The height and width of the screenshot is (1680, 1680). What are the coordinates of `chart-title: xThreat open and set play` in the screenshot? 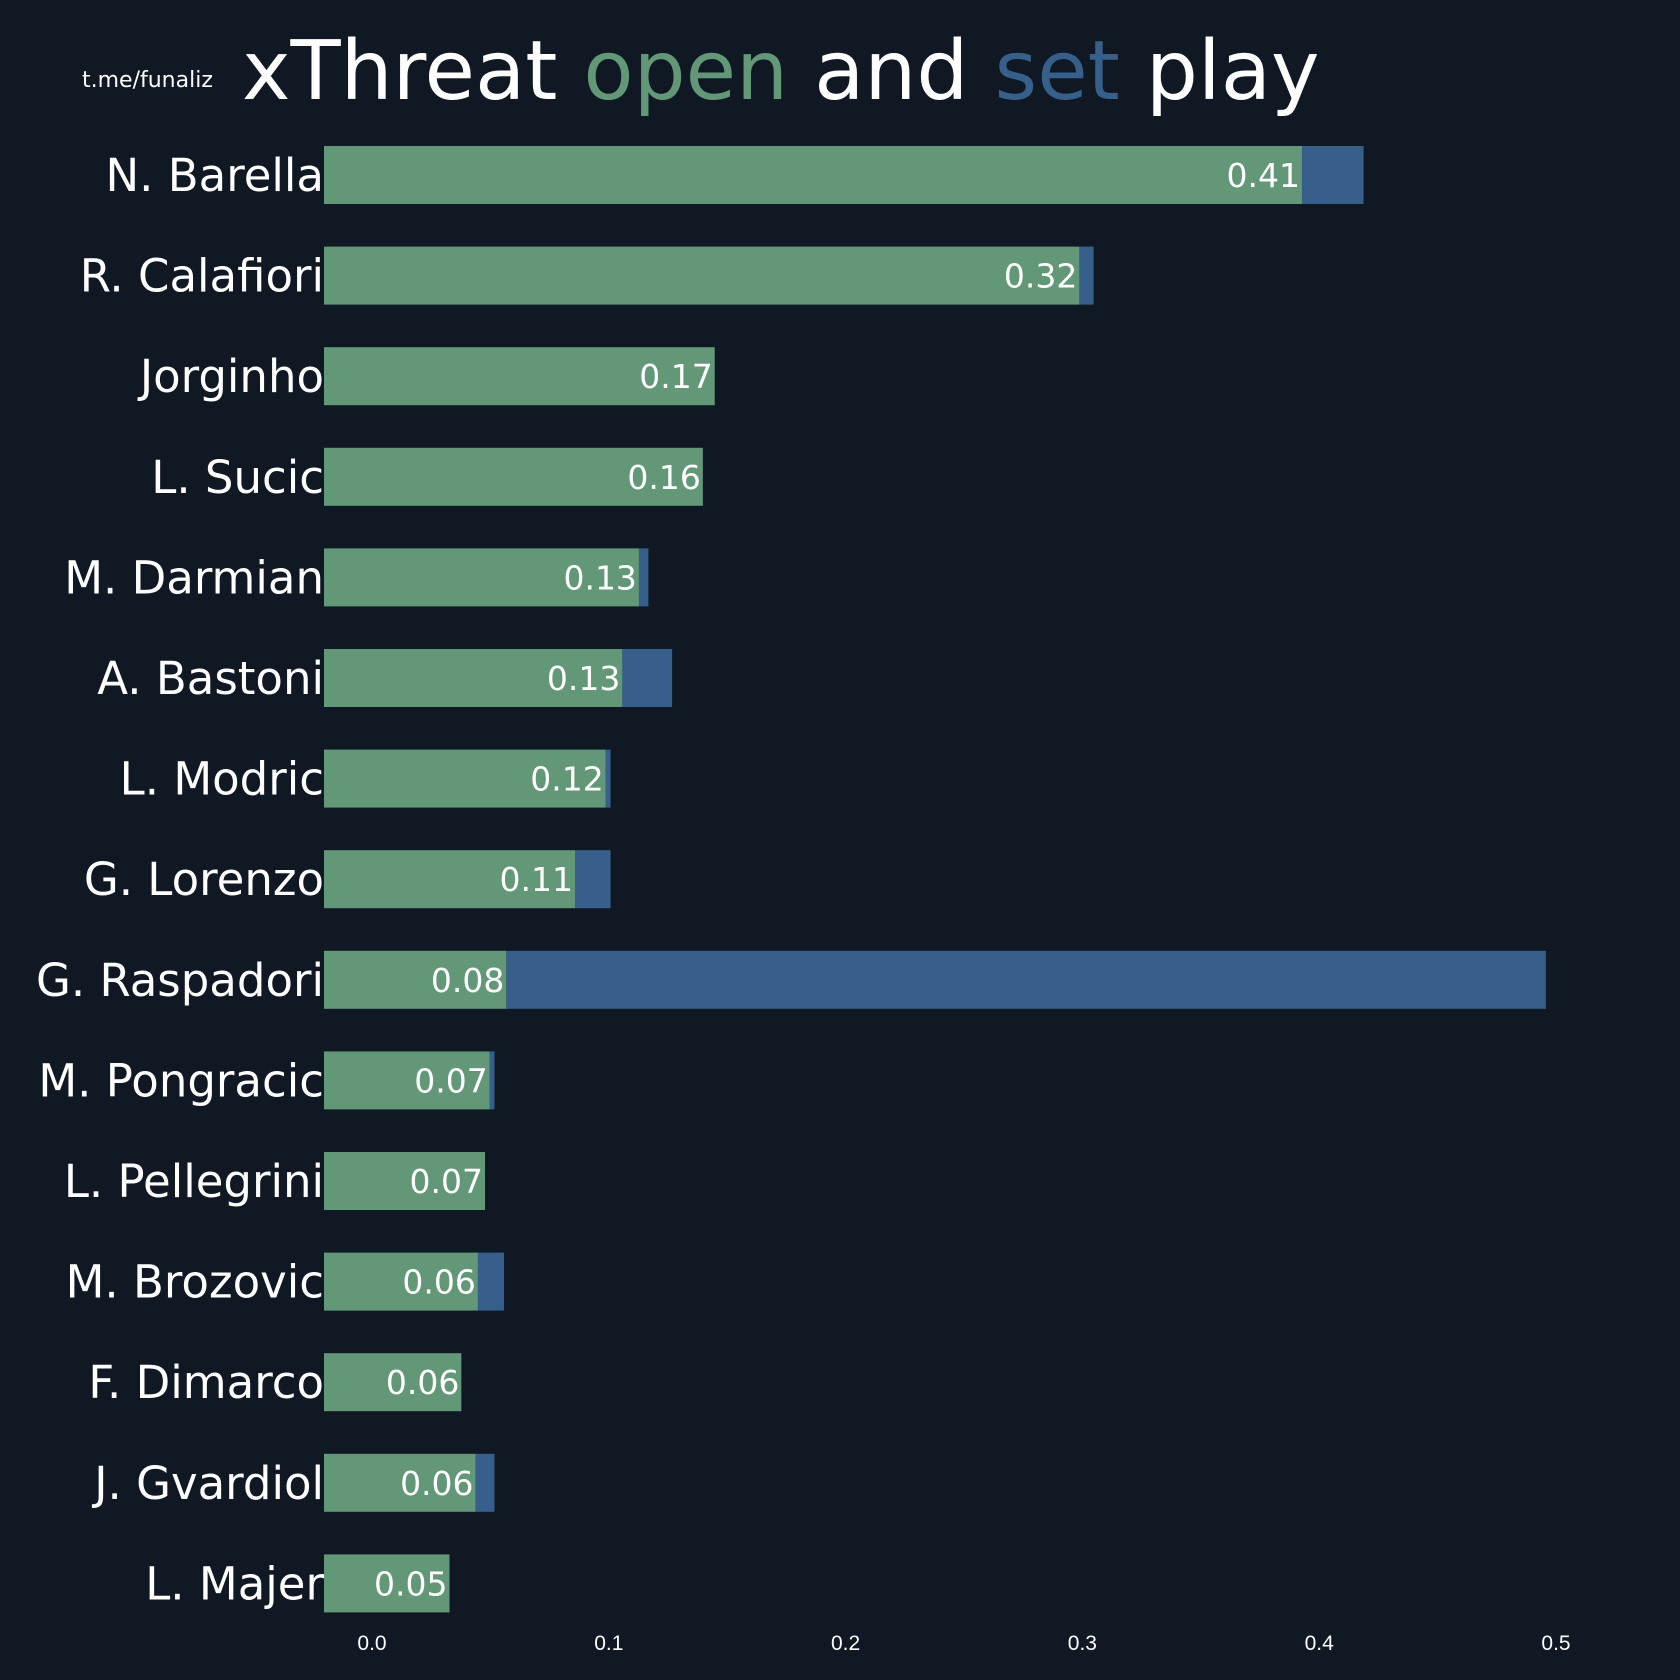 It's located at (780, 72).